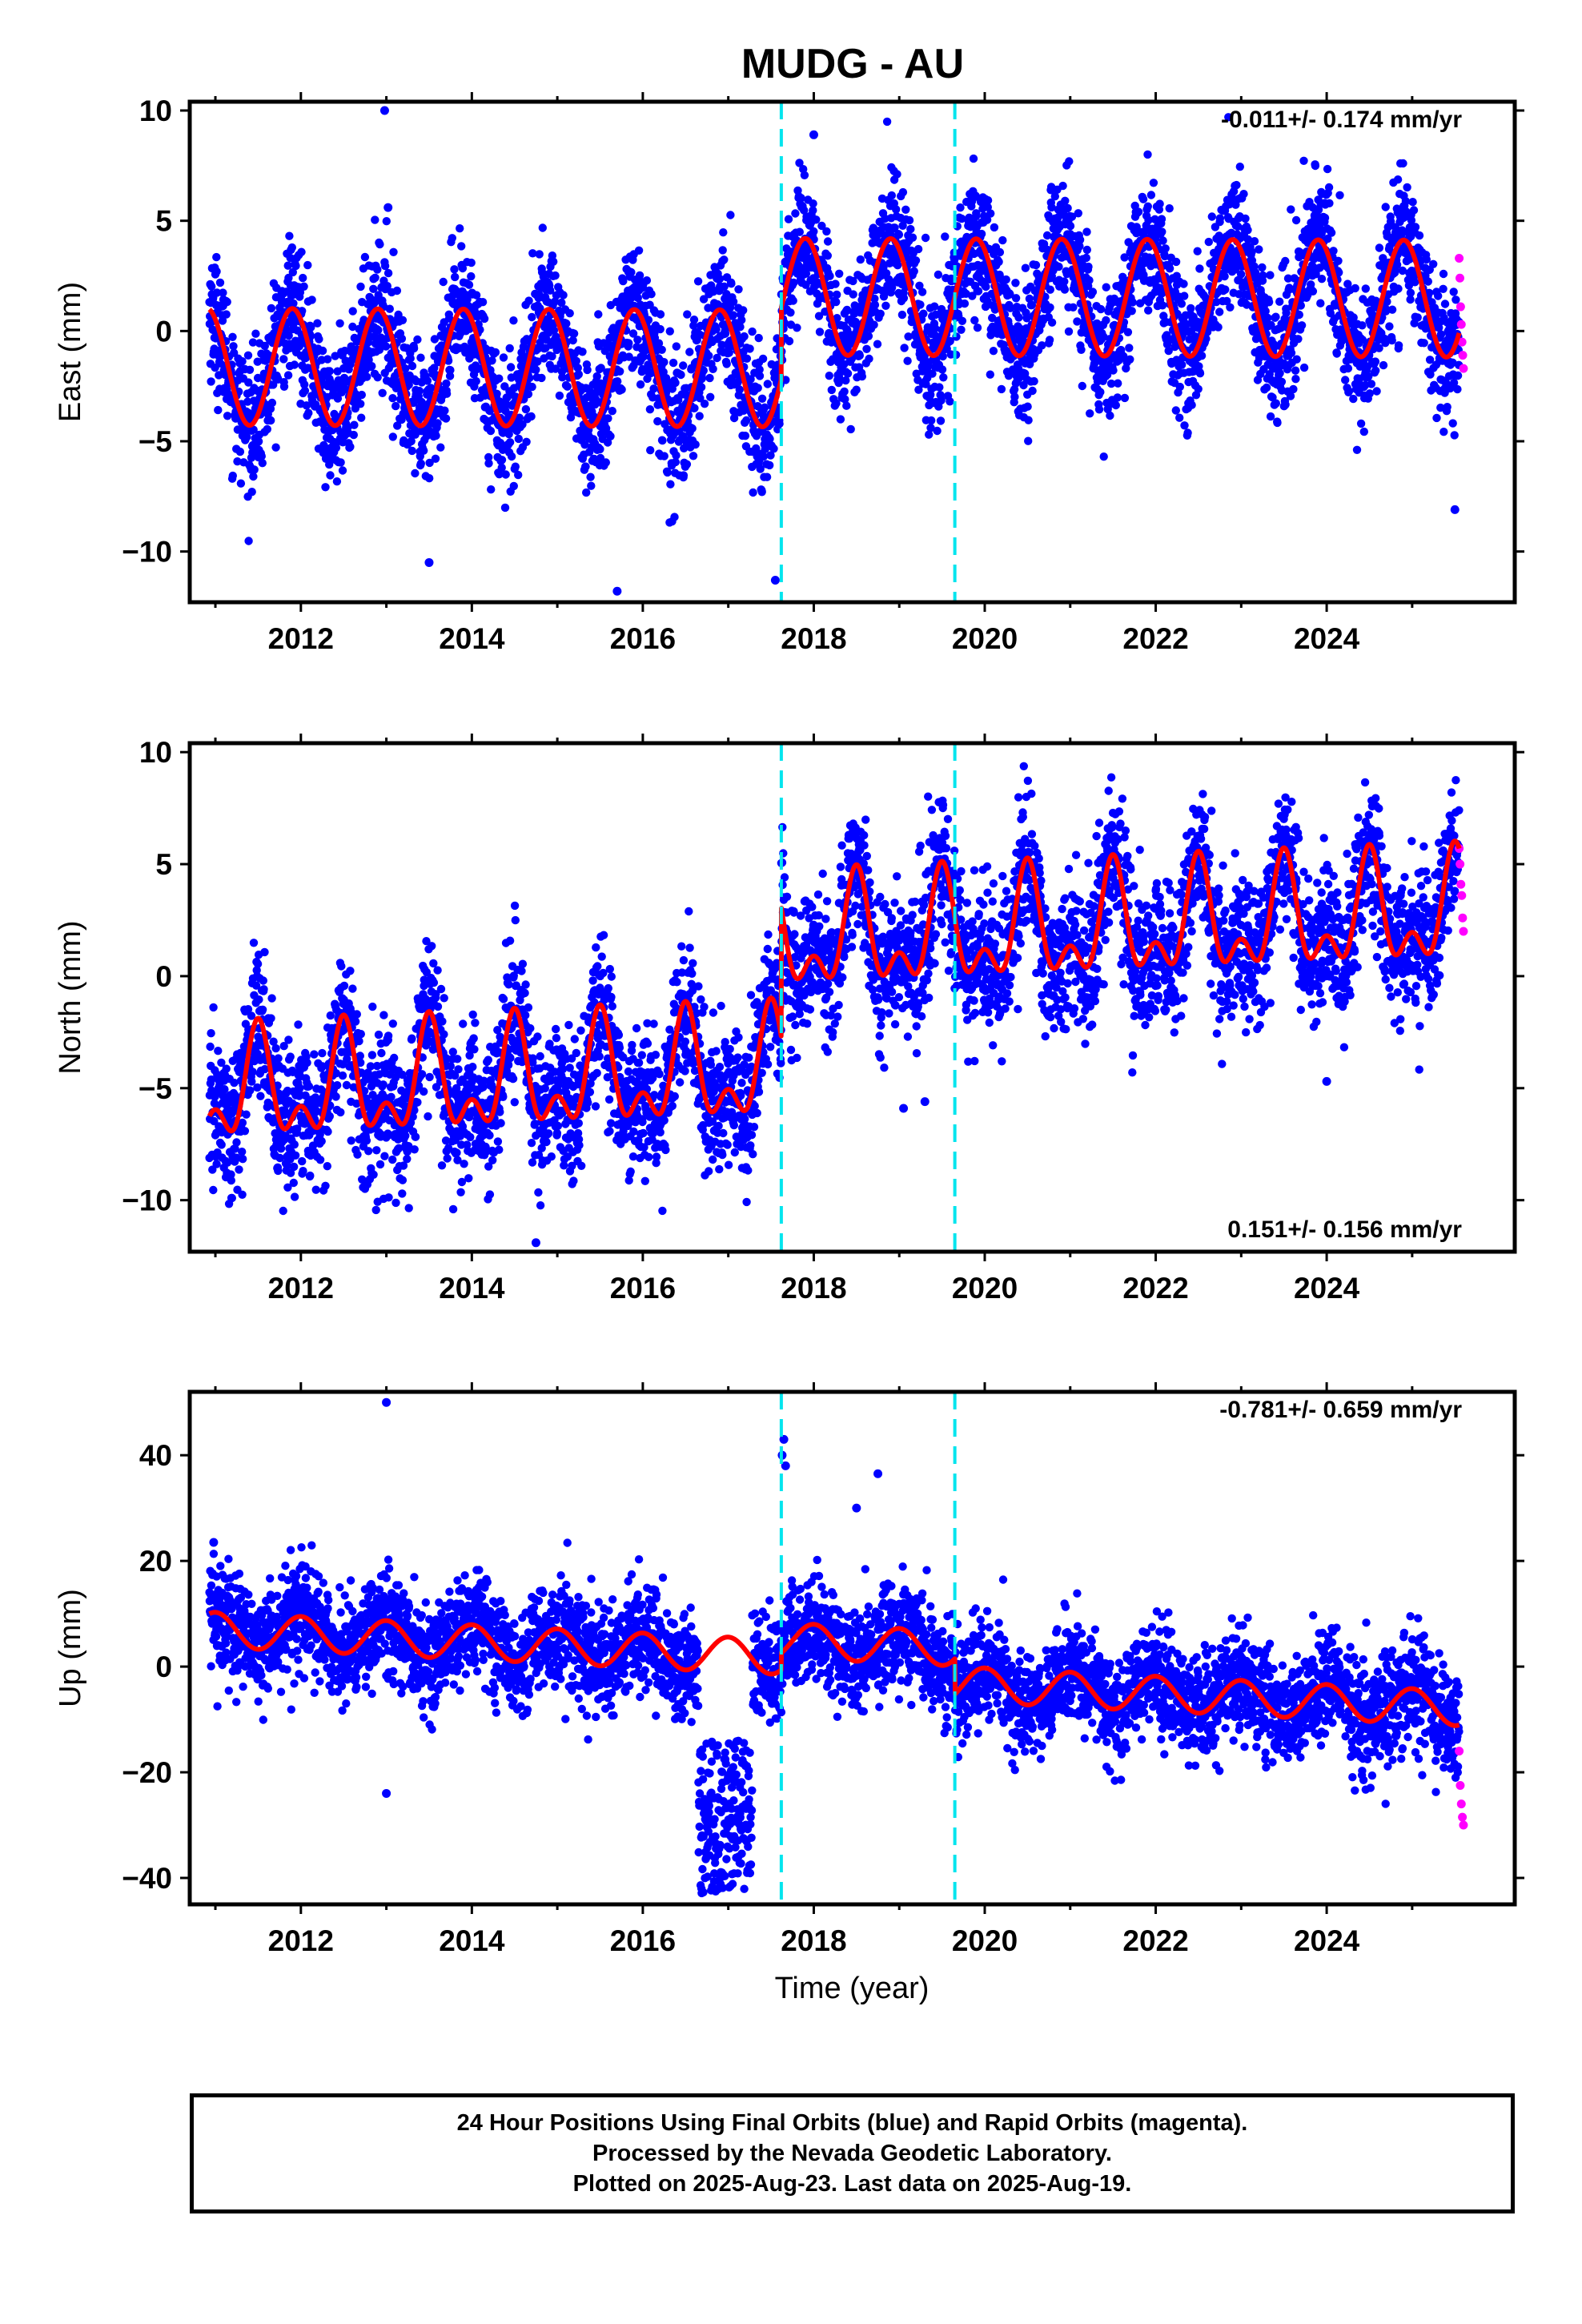 This screenshot has width=1582, height=2324. I want to click on x-tick-label: 2022, so click(1155, 638).